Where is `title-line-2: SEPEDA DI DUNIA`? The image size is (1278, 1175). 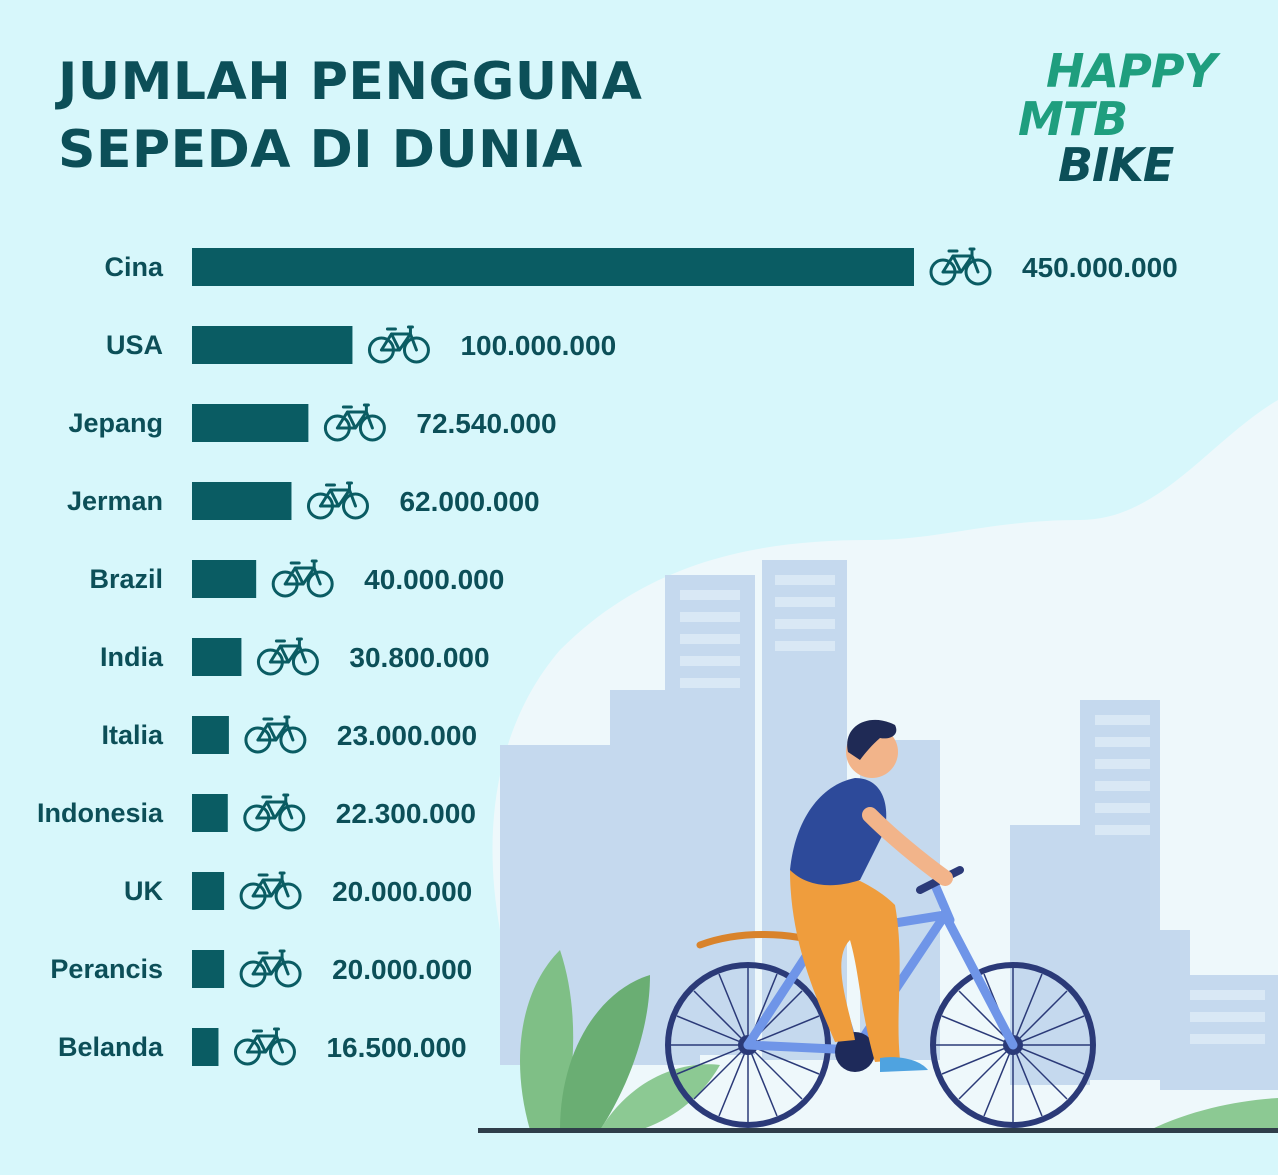
title-line-2: SEPEDA DI DUNIA is located at coordinates (320, 150).